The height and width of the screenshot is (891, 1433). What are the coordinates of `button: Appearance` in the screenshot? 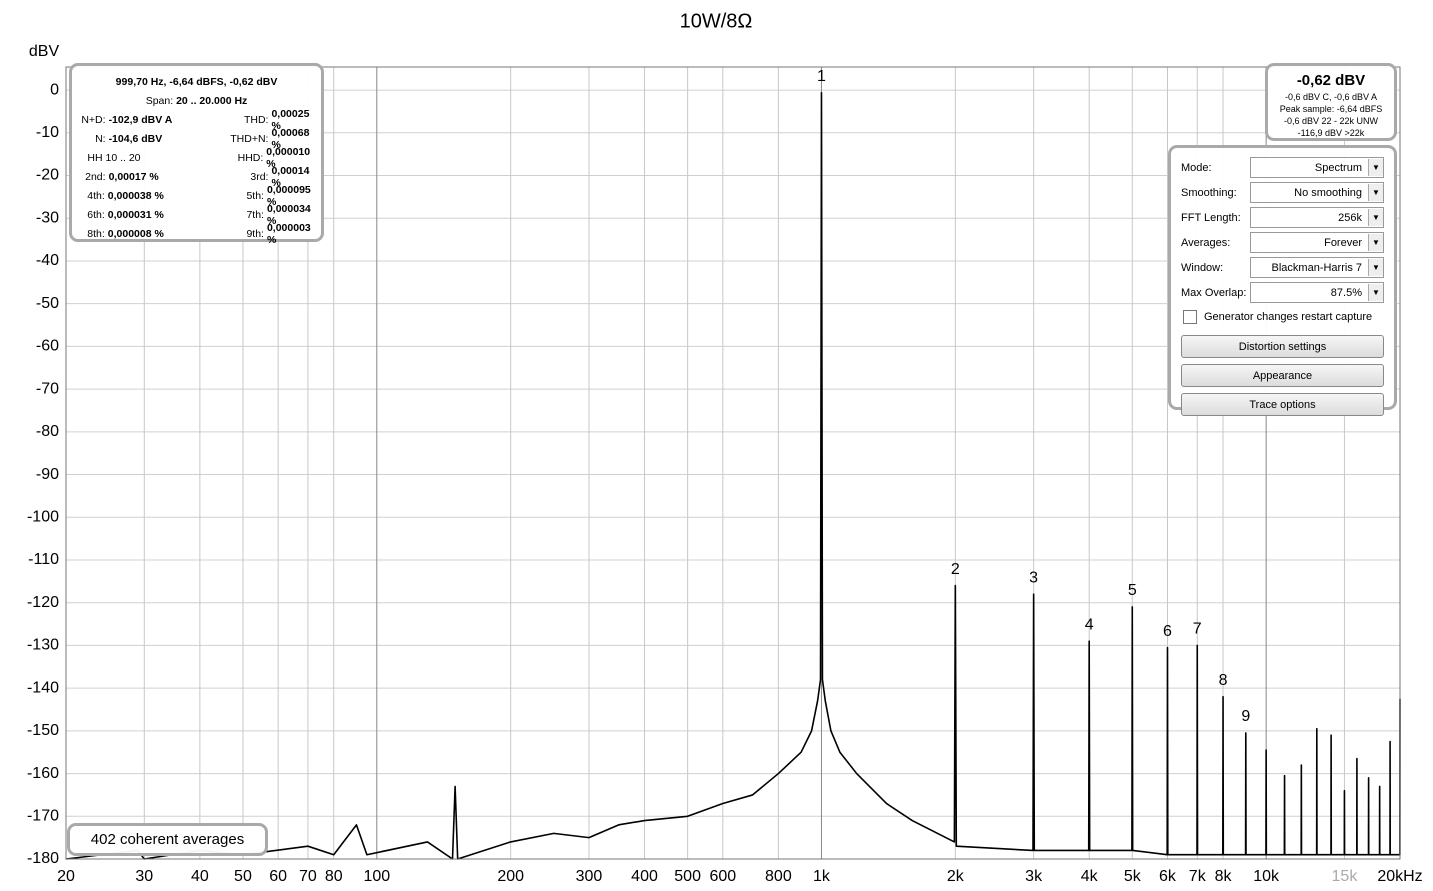 It's located at (1282, 375).